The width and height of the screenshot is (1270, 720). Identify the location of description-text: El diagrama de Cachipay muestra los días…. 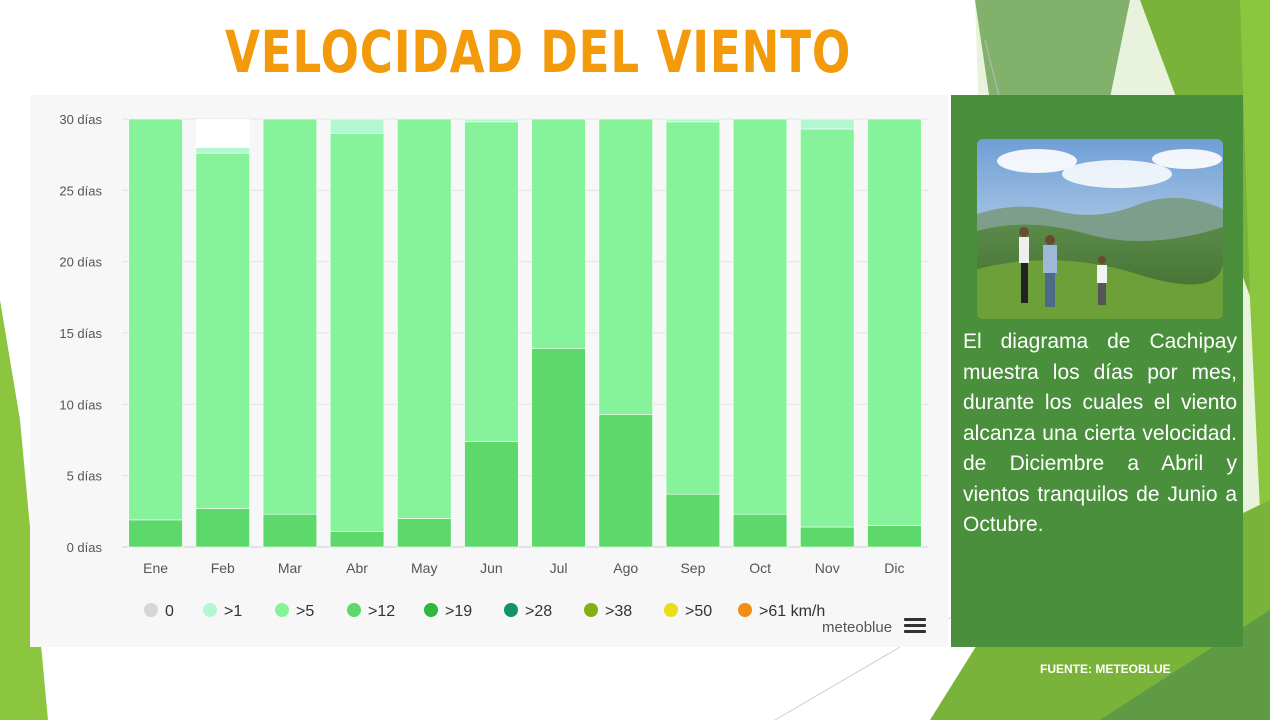
(1100, 433).